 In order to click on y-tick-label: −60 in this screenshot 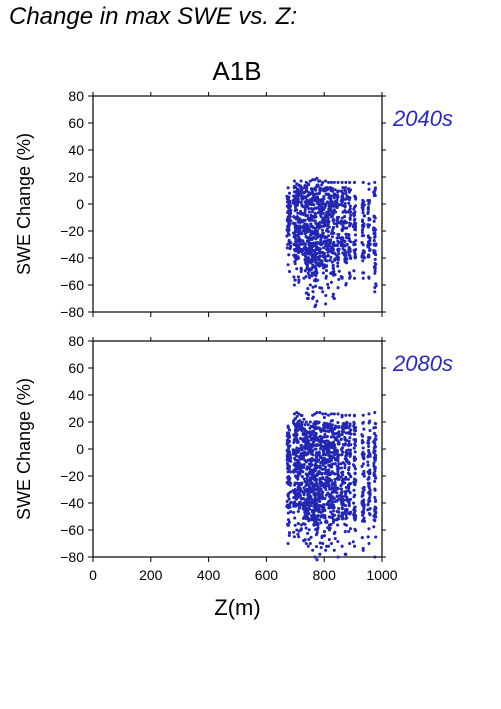, I will do `click(72, 530)`.